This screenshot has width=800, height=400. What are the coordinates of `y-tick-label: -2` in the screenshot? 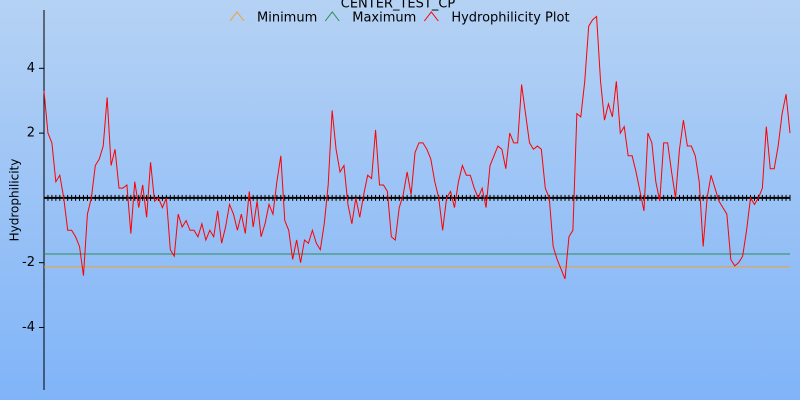 It's located at (28, 262).